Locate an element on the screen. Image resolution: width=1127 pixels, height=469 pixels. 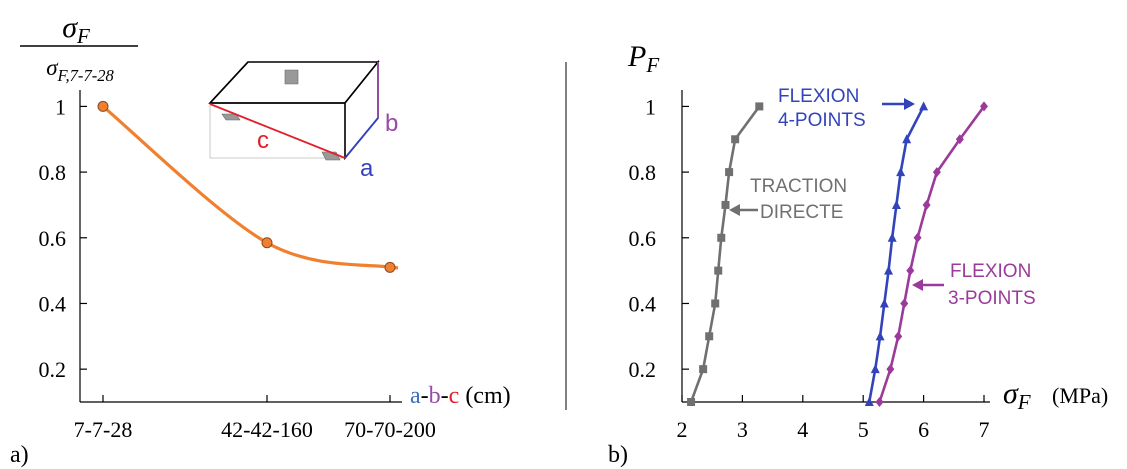
flexion3-label-line1: FLEXION is located at coordinates (990, 271).